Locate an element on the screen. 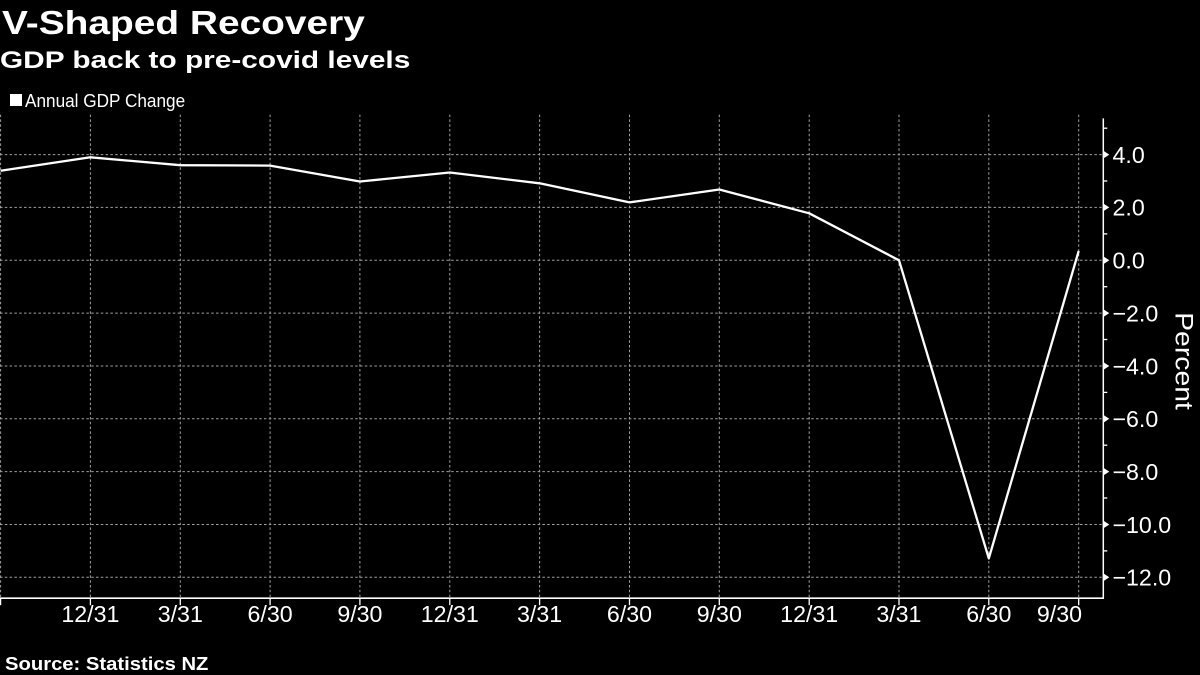 The image size is (1200, 675). svg-text: −4.0 is located at coordinates (1136, 366).